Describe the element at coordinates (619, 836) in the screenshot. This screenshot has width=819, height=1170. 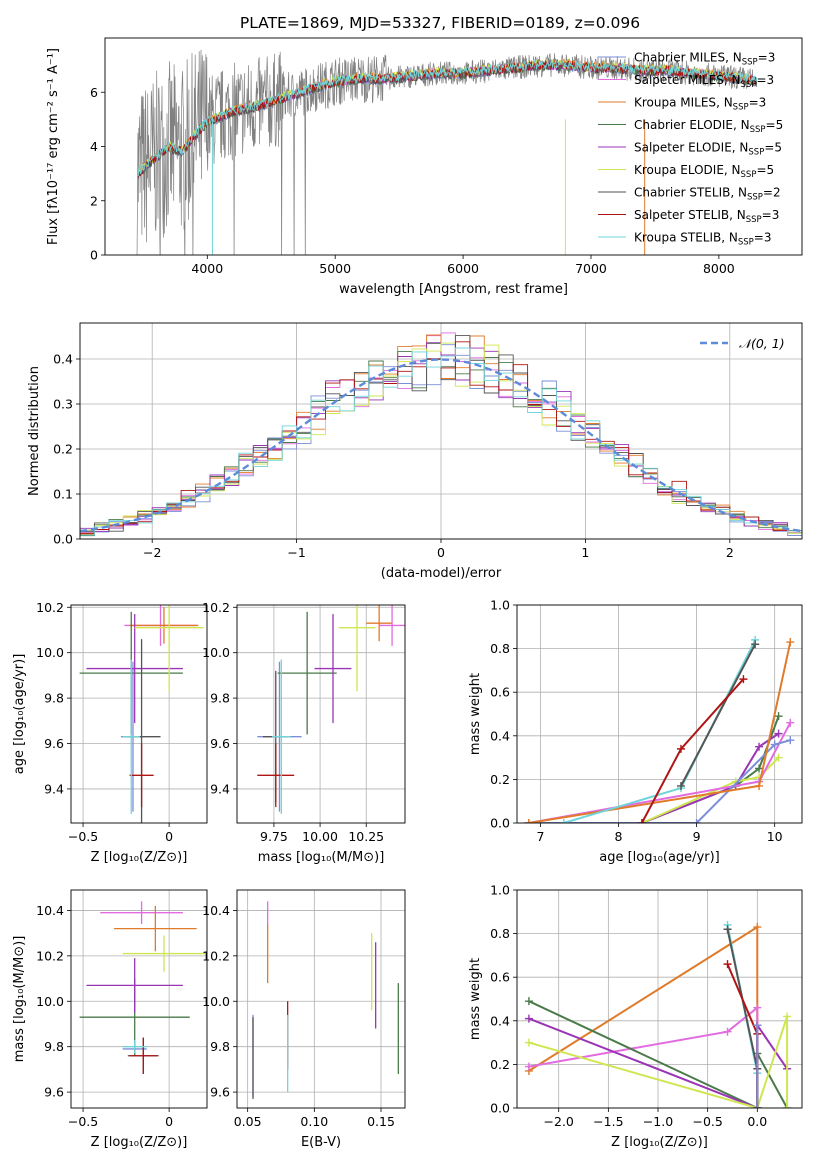
I see `x-tick-label: 8` at that location.